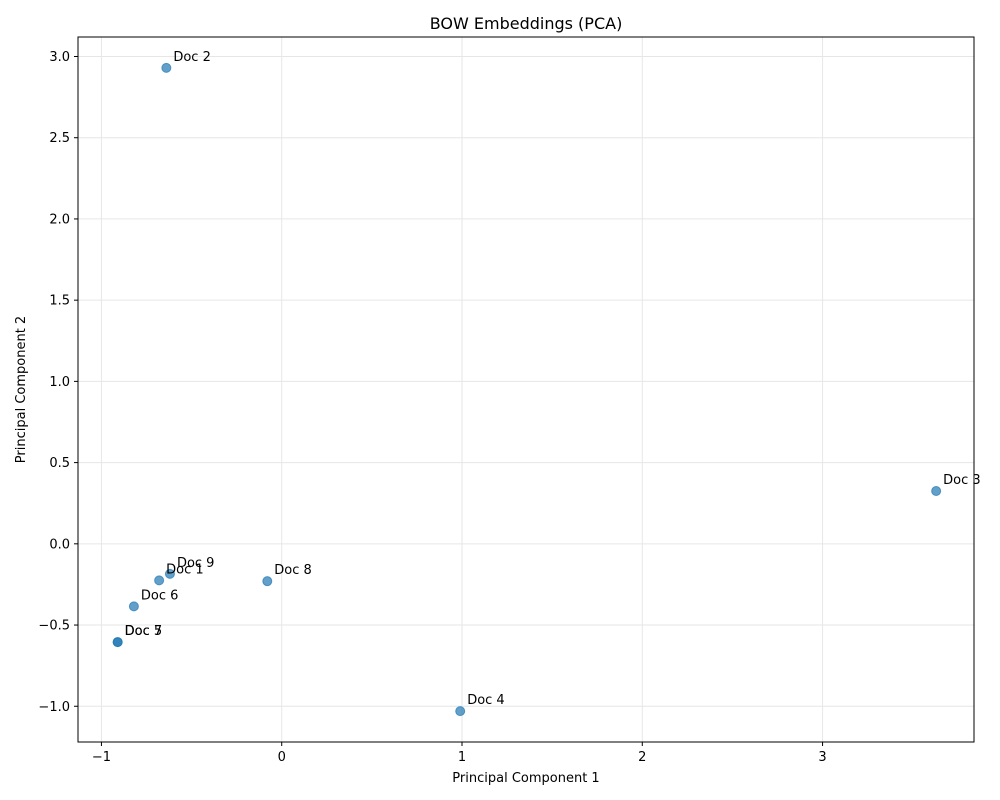 Image resolution: width=1000 pixels, height=800 pixels. Describe the element at coordinates (525, 778) in the screenshot. I see `x-axis-label: Principal Component 1` at that location.